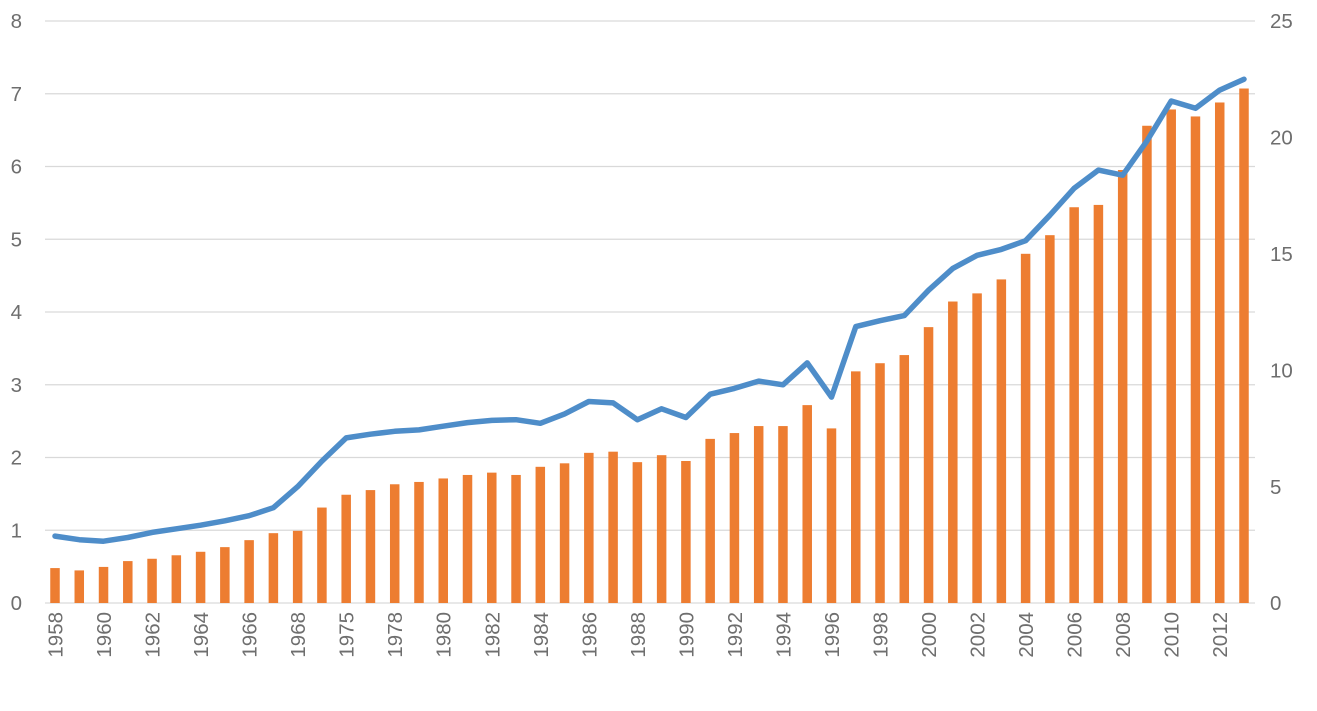 Image resolution: width=1317 pixels, height=711 pixels. What do you see at coordinates (1050, 419) in the screenshot?
I see `bar-2005` at bounding box center [1050, 419].